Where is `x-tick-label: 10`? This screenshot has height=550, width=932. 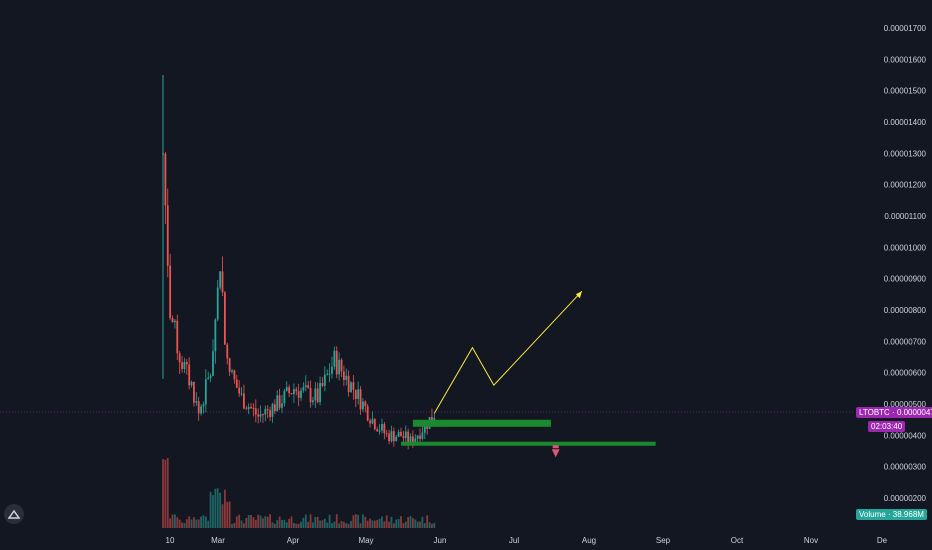 x-tick-label: 10 is located at coordinates (170, 540).